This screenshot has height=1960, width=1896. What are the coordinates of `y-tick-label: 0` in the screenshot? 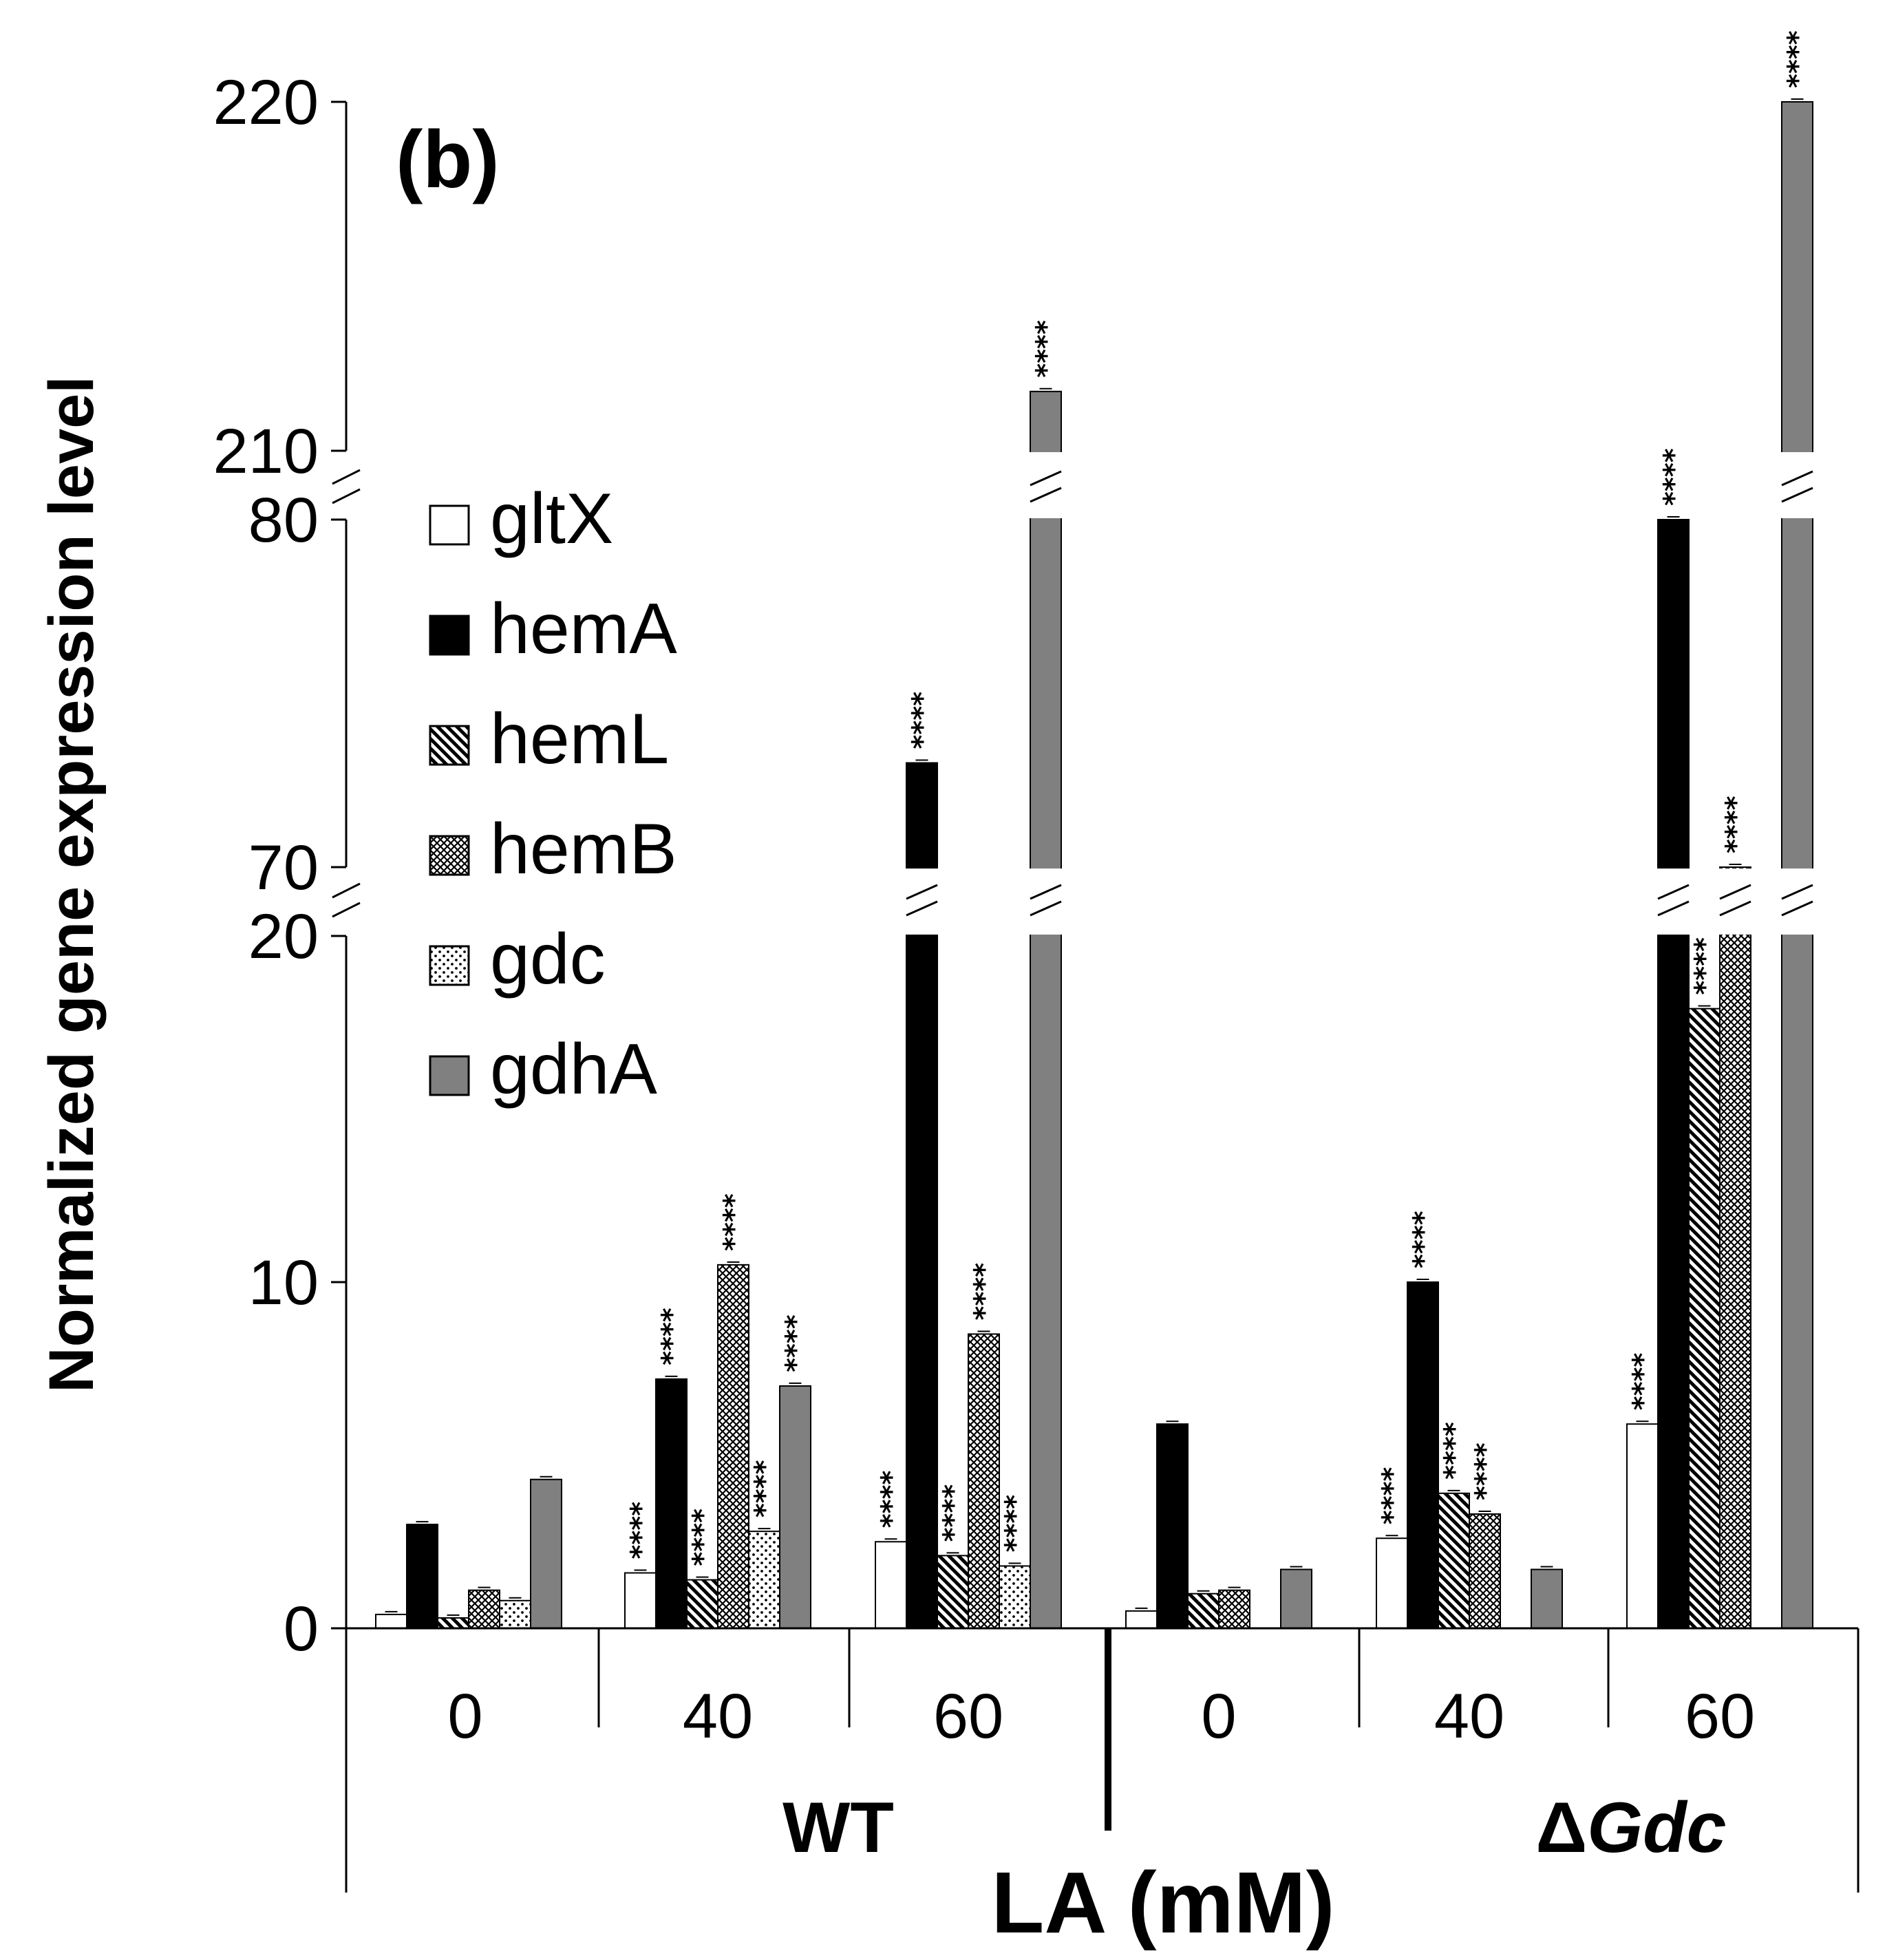 It's located at (301, 1629).